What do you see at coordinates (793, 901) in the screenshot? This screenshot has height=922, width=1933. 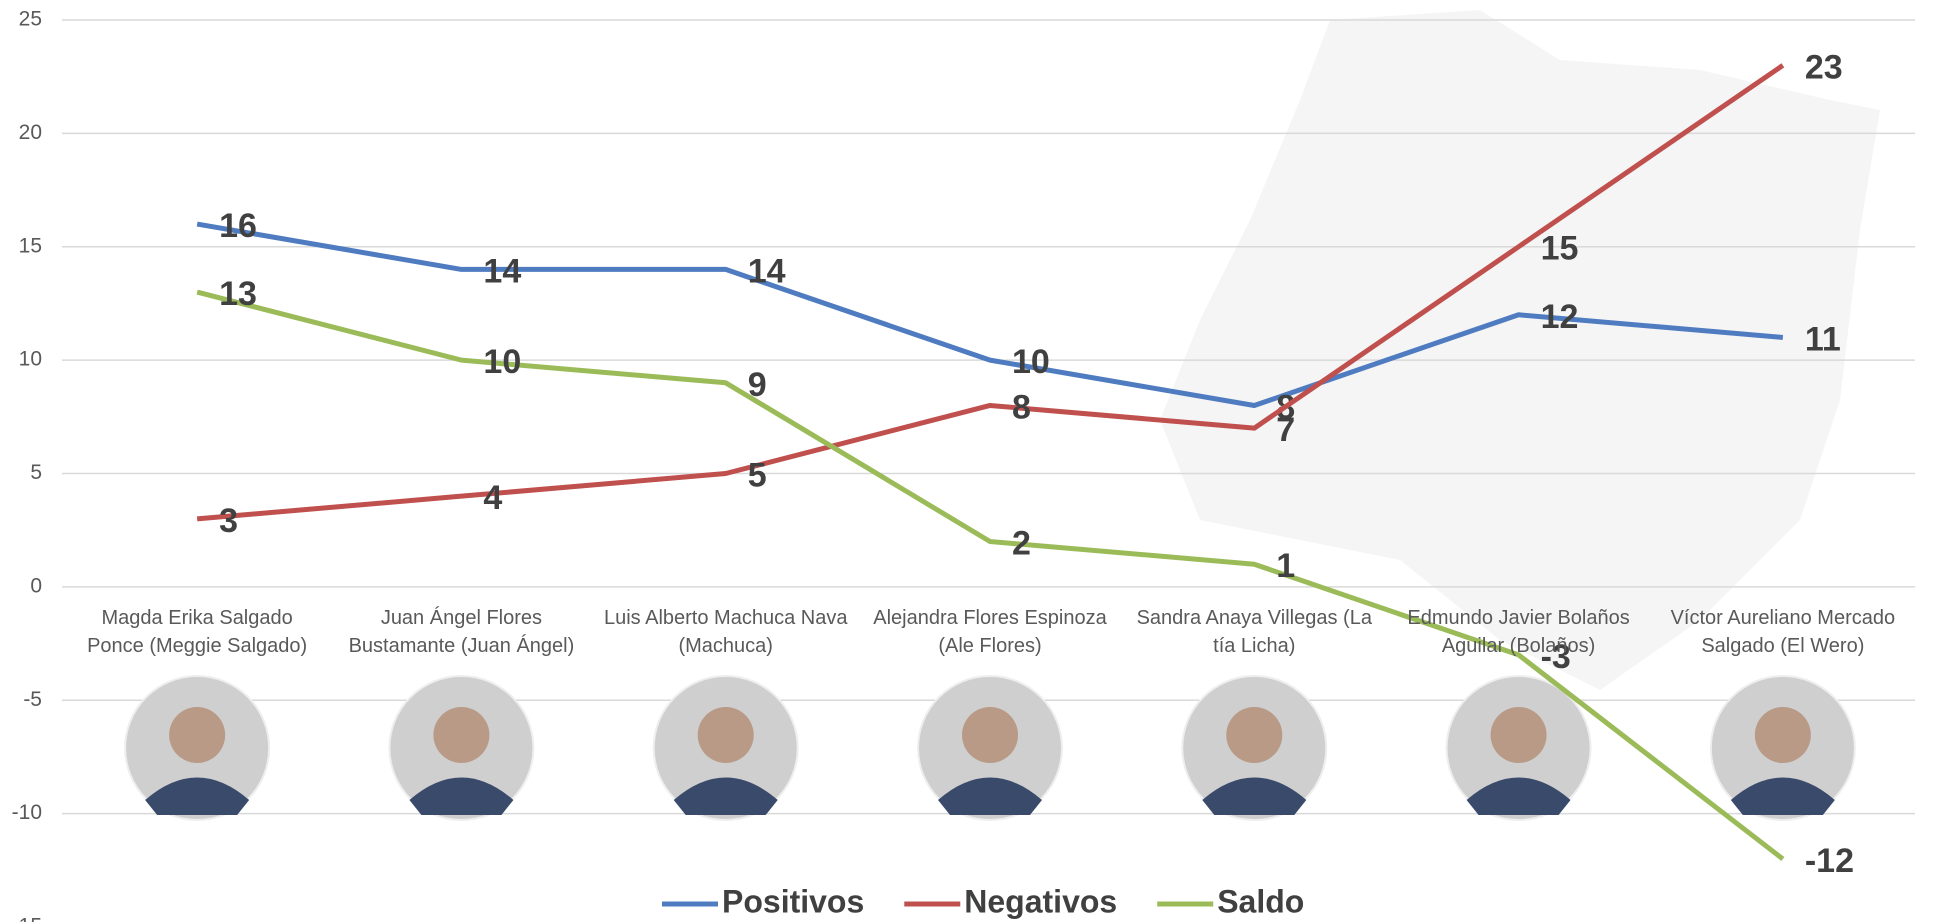 I see `legend-label: Positivos` at bounding box center [793, 901].